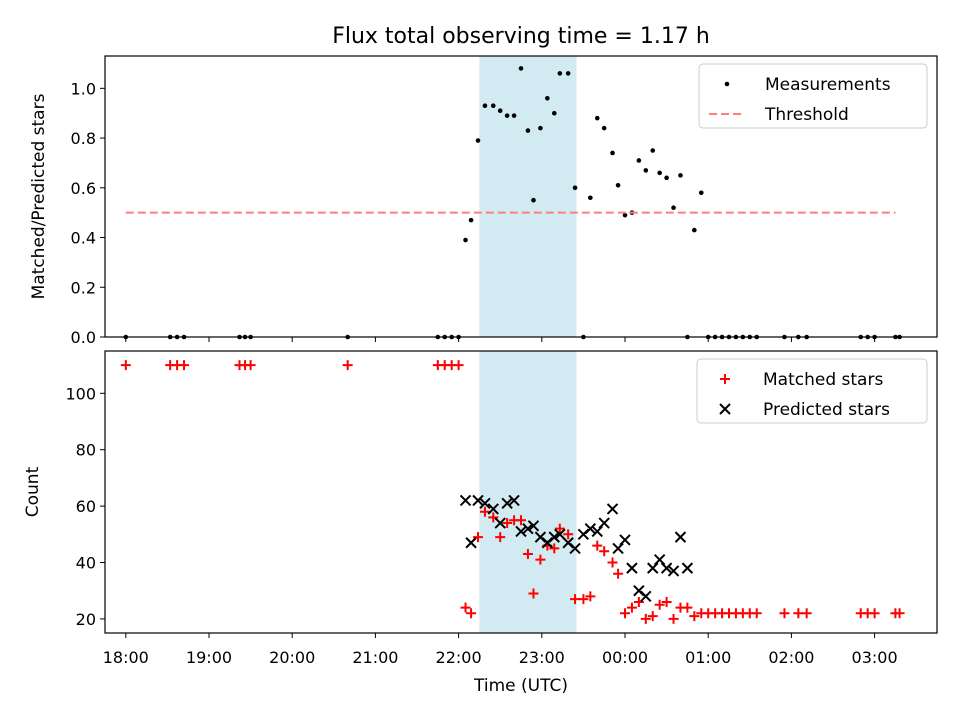 This screenshot has height=720, width=960. Describe the element at coordinates (80, 393) in the screenshot. I see `y-tick-label: 100` at that location.